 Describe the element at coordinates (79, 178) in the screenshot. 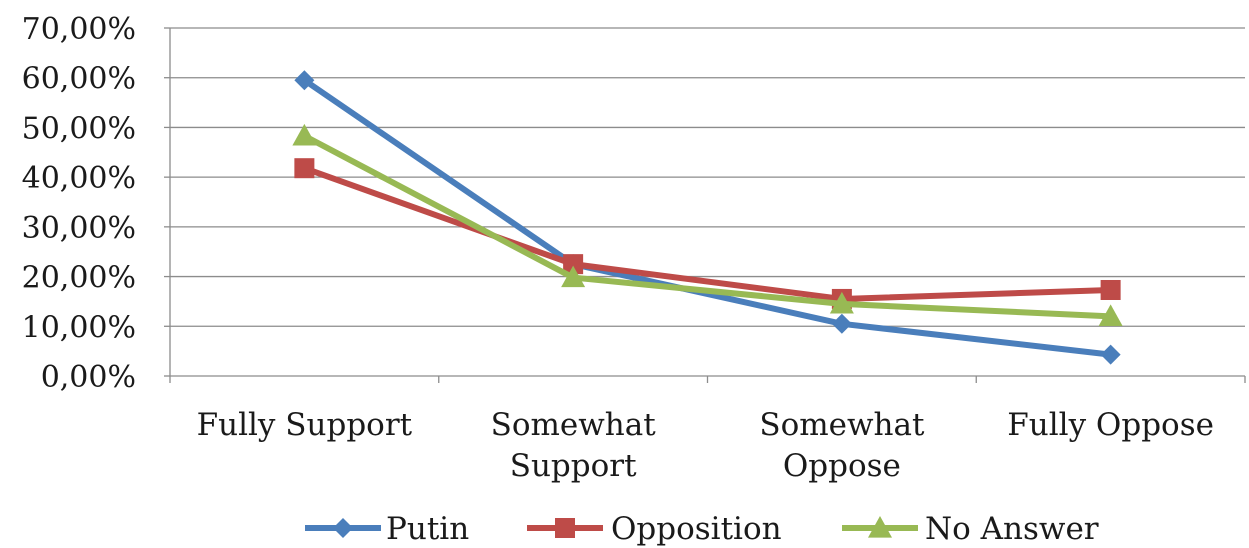

I see `y-tick-label: 40,00%` at that location.